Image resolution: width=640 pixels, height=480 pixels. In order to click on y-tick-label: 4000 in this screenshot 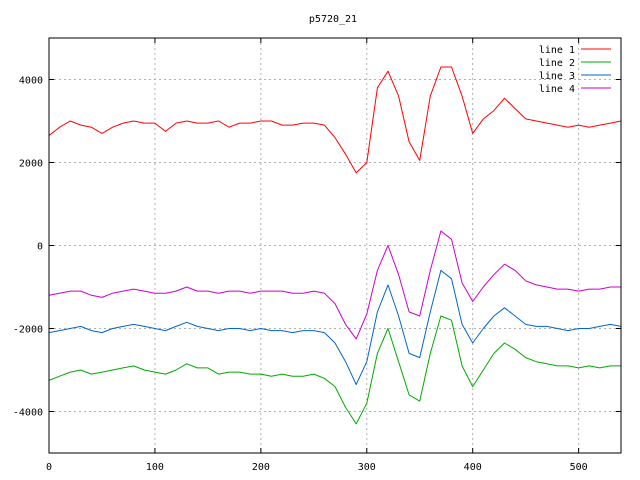, I will do `click(31, 81)`.